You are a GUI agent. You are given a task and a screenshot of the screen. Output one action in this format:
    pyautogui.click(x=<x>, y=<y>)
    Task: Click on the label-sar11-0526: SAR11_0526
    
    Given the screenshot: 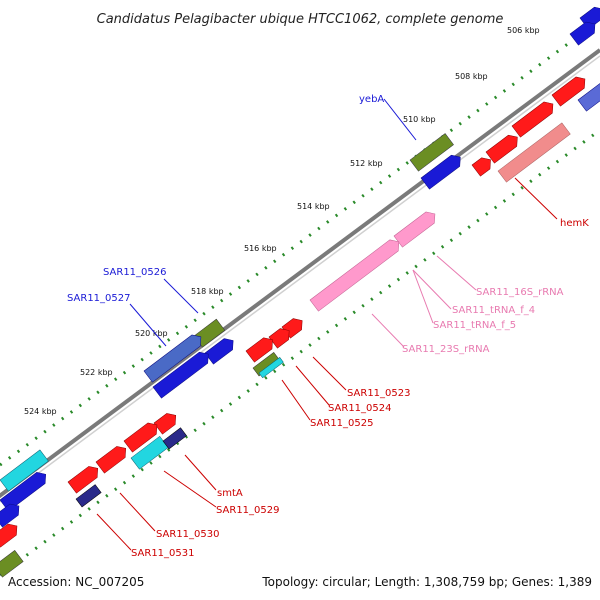 What is the action you would take?
    pyautogui.click(x=135, y=272)
    